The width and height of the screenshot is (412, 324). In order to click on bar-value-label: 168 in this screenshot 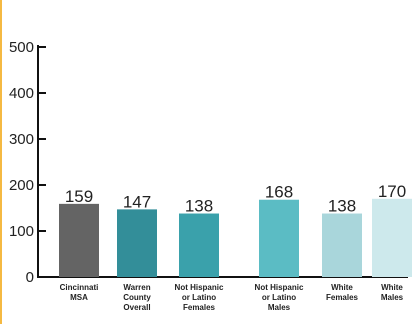, I will do `click(279, 192)`.